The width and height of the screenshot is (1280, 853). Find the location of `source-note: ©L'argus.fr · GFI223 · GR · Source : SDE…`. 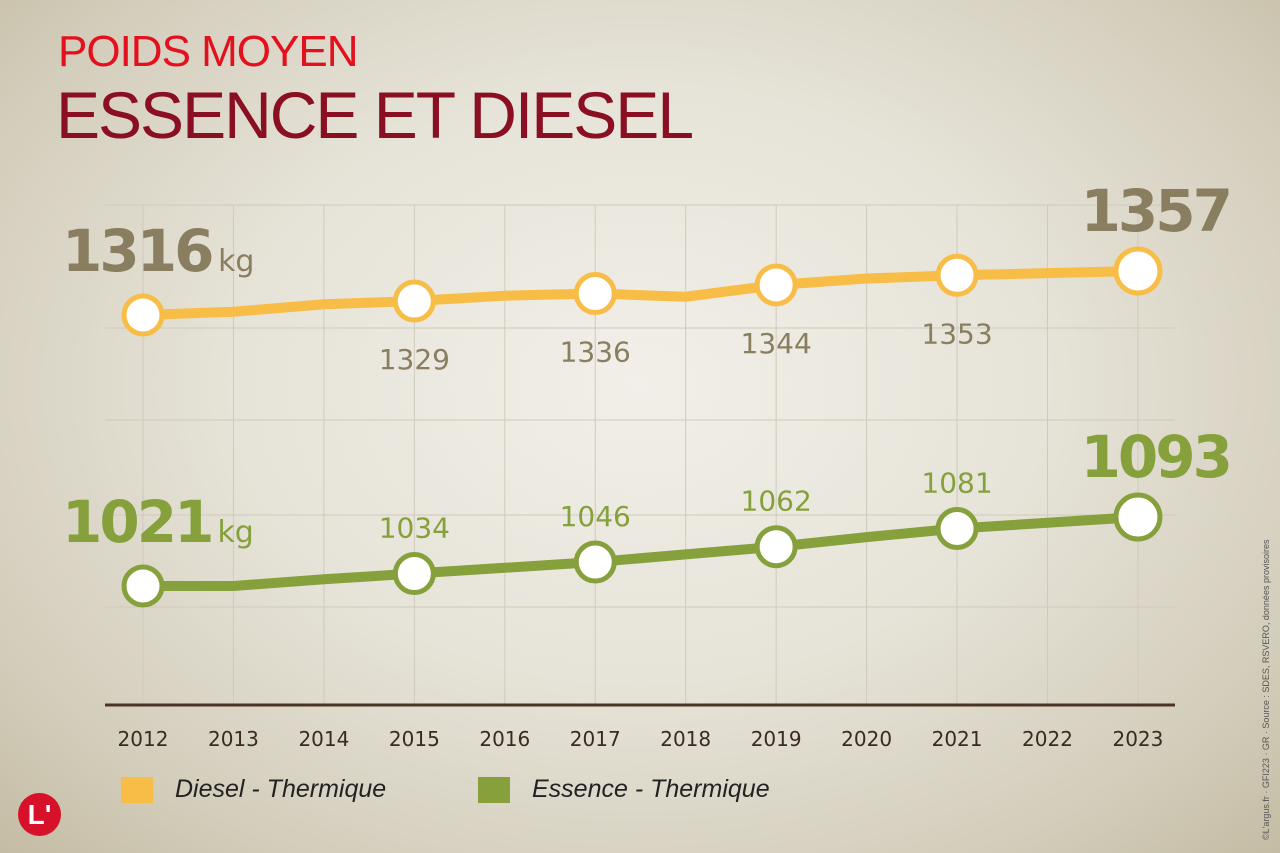

source-note: ©L'argus.fr · GFI223 · GR · Source : SDE… is located at coordinates (1266, 689).